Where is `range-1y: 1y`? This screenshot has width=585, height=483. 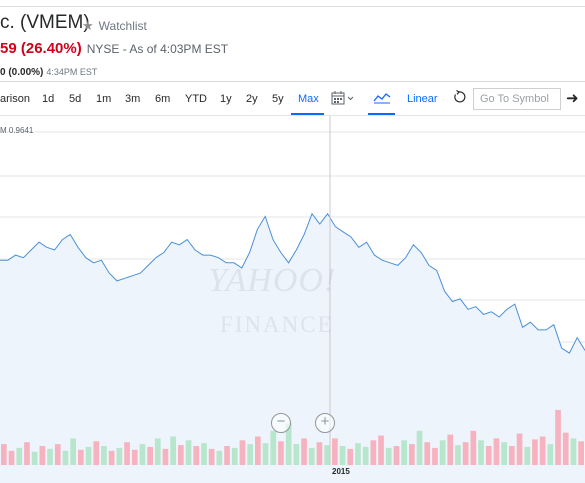 range-1y: 1y is located at coordinates (226, 99).